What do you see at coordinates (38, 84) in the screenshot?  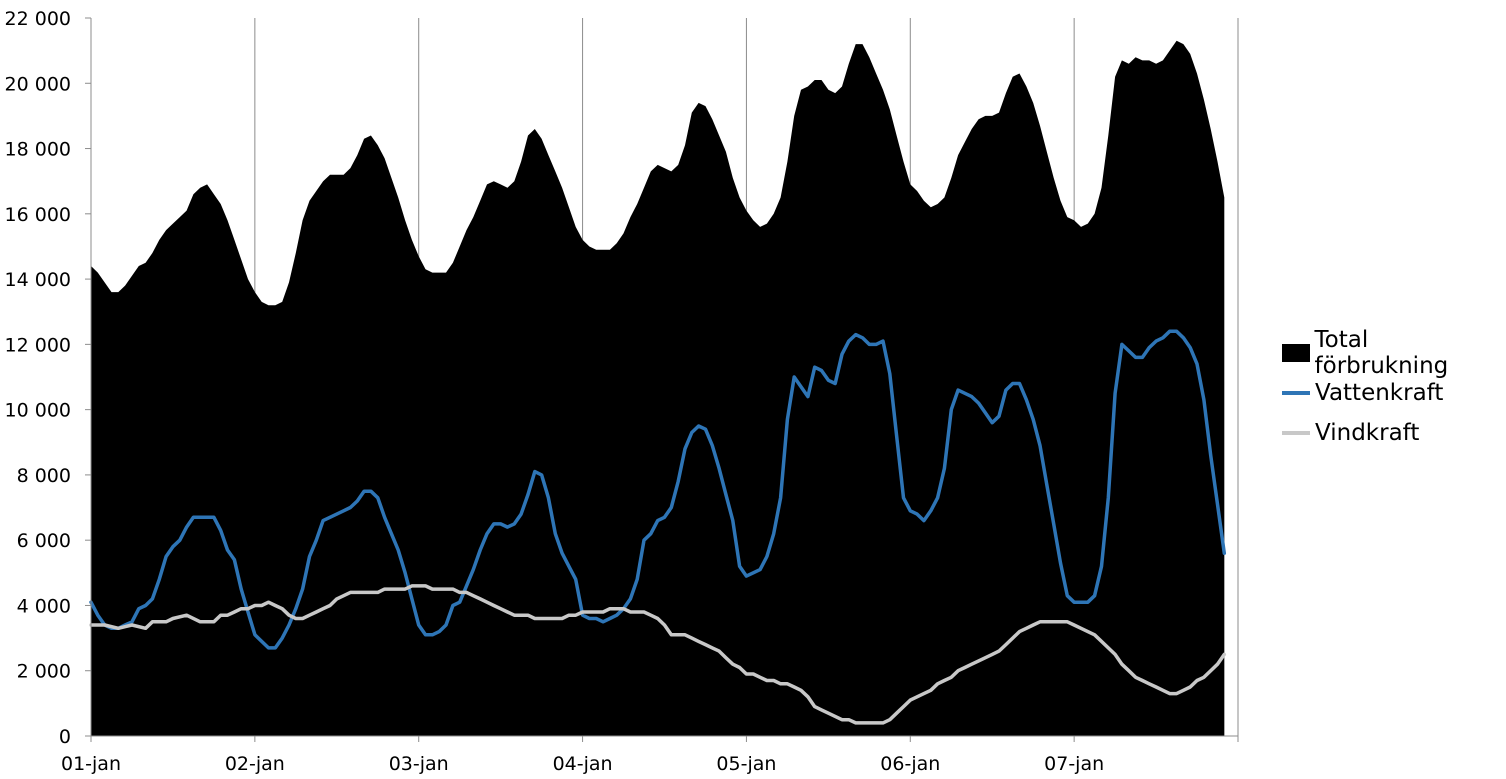 I see `y-tick-label: 20 000` at bounding box center [38, 84].